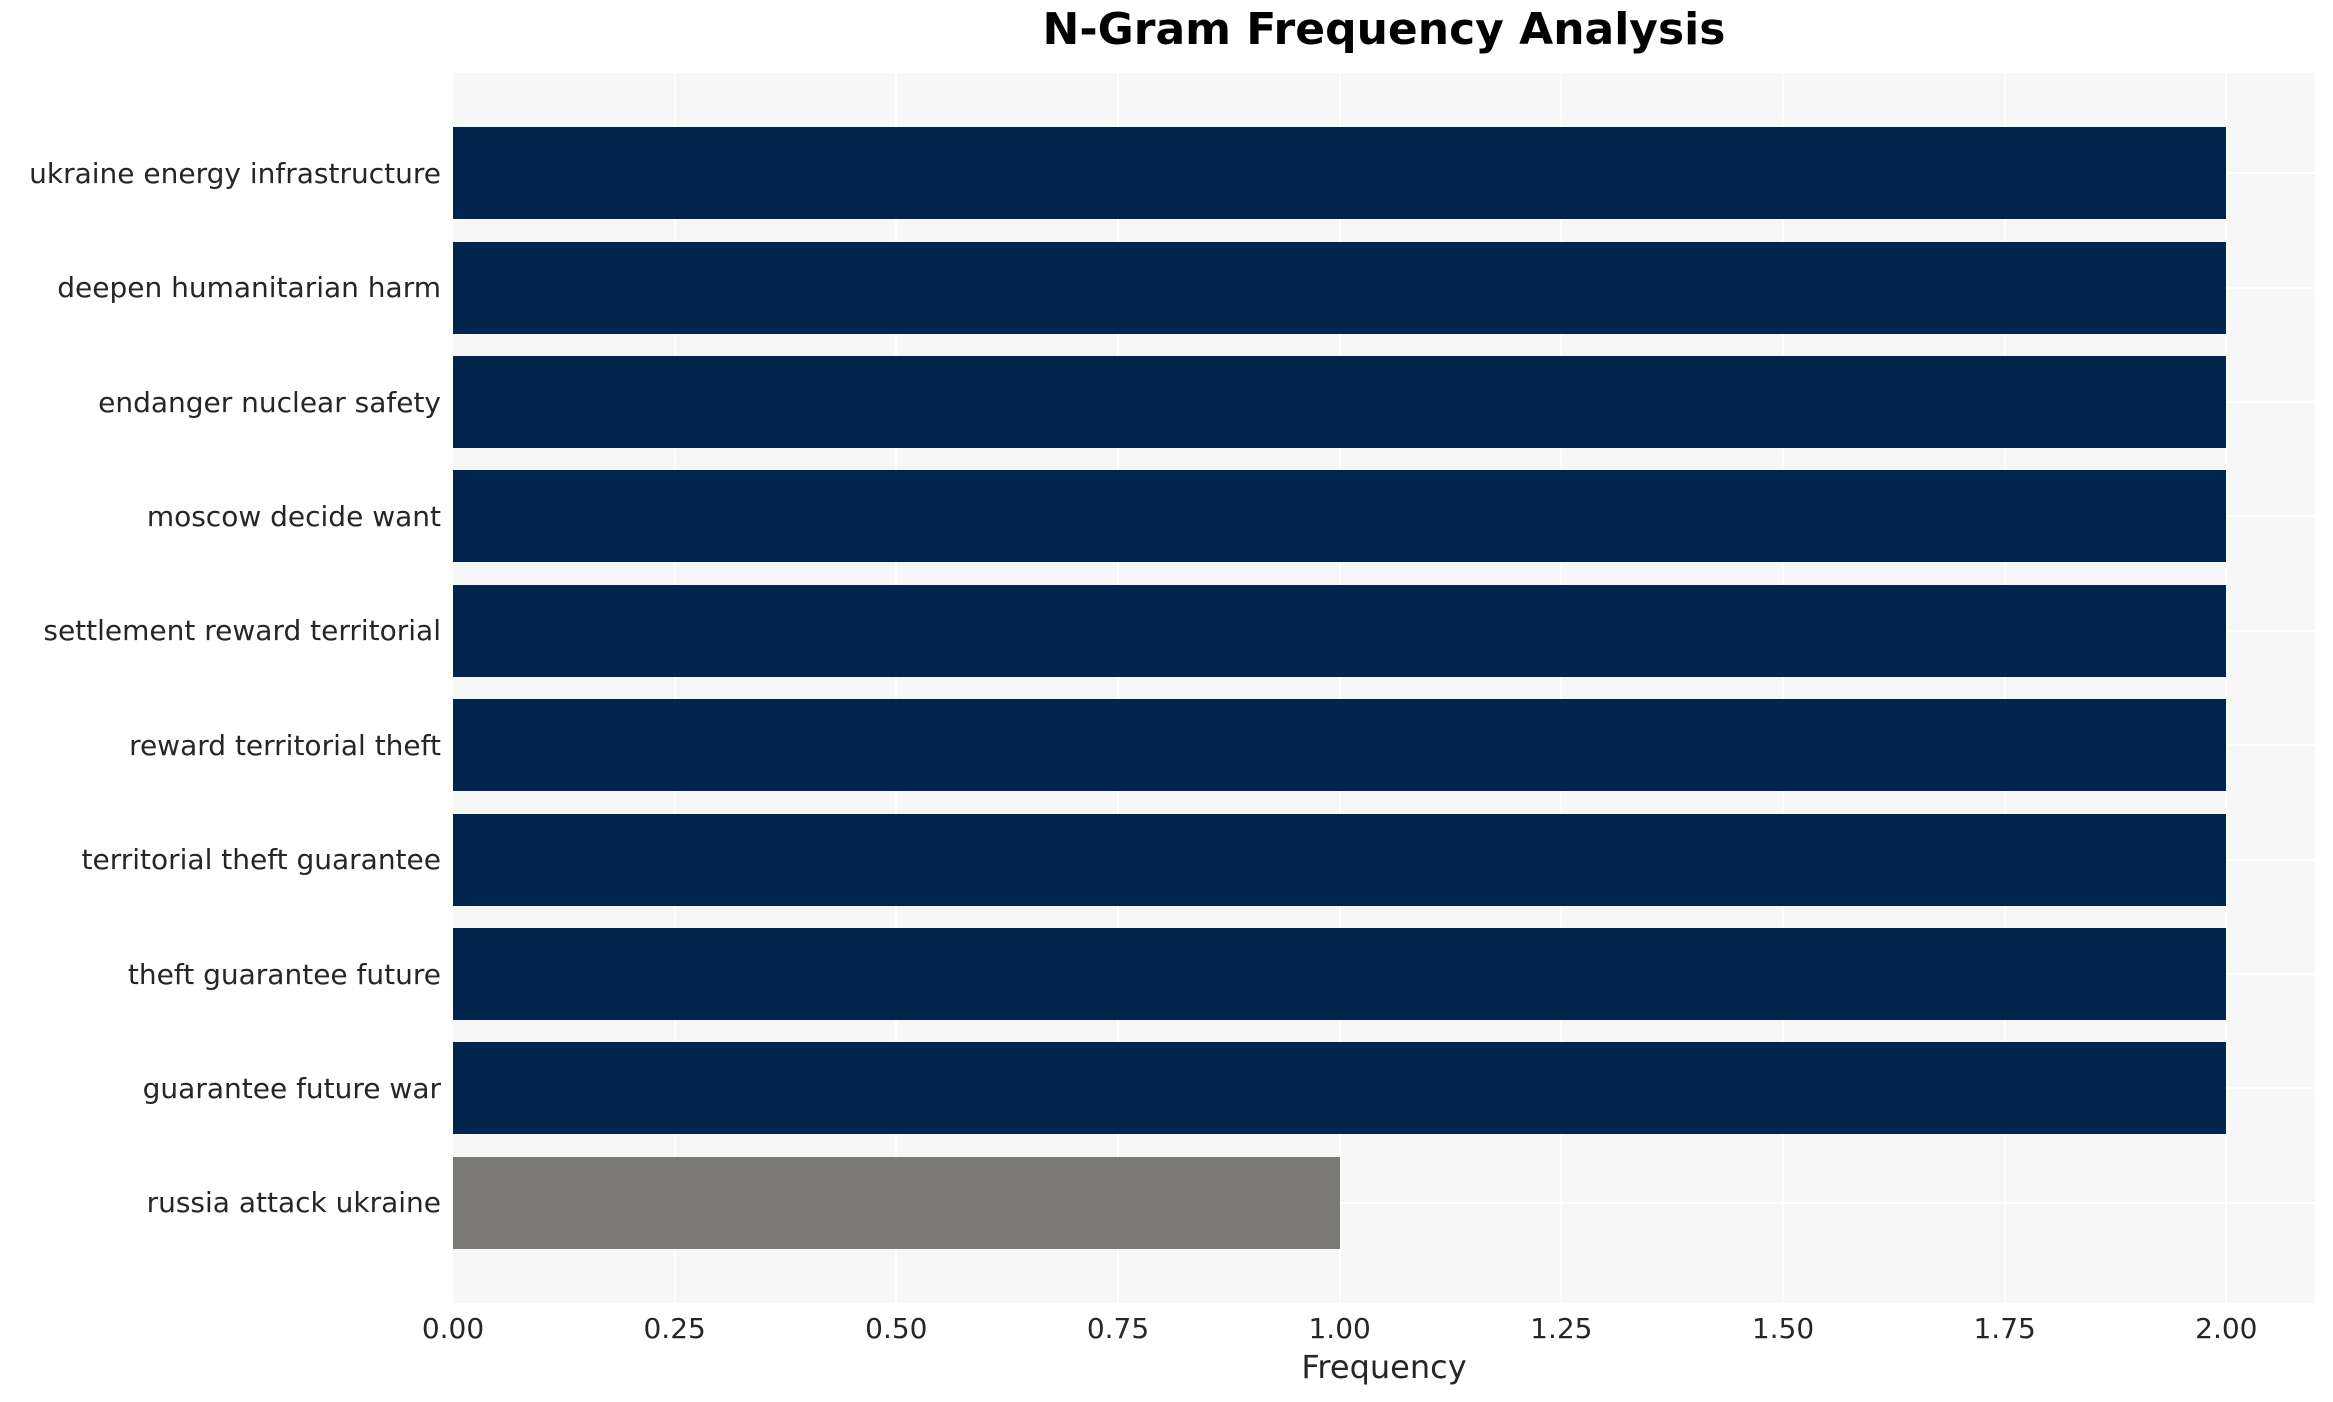  Describe the element at coordinates (284, 974) in the screenshot. I see `y-tick-label: theft guarantee future` at that location.